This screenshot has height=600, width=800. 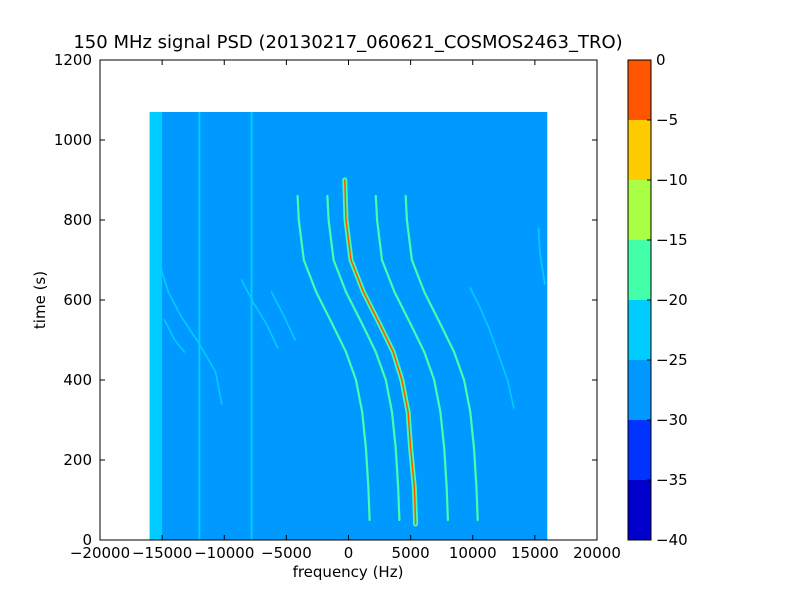 What do you see at coordinates (156, 326) in the screenshot?
I see `band-edge` at bounding box center [156, 326].